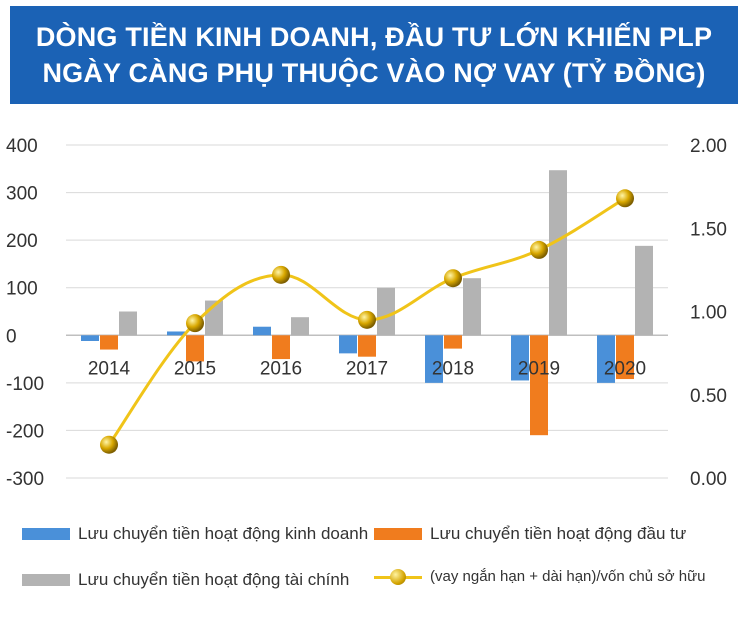 The image size is (748, 632). What do you see at coordinates (109, 368) in the screenshot?
I see `x-axis-tick-label: 2014` at bounding box center [109, 368].